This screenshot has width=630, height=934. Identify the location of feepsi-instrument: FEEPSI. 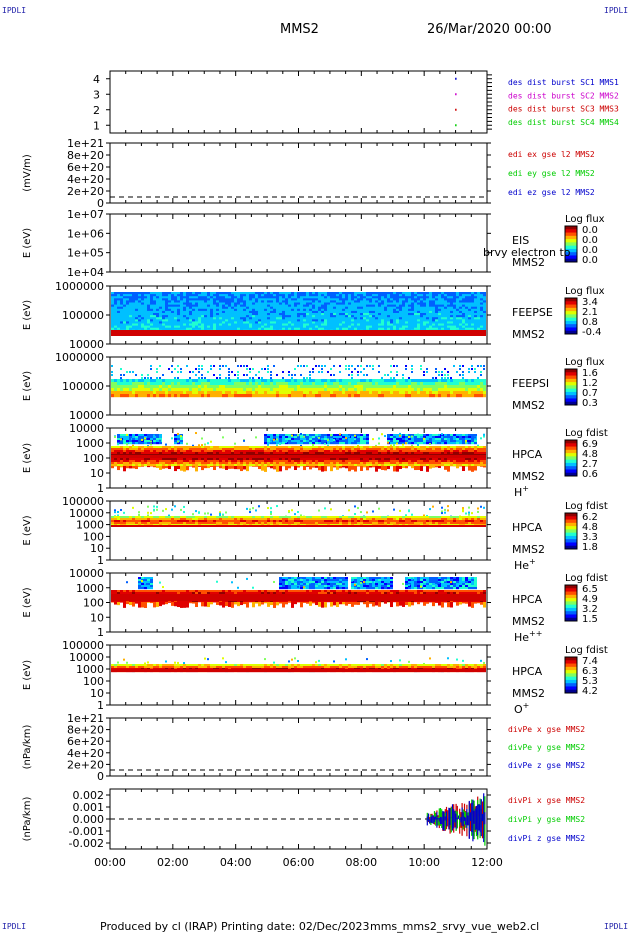
(530, 383).